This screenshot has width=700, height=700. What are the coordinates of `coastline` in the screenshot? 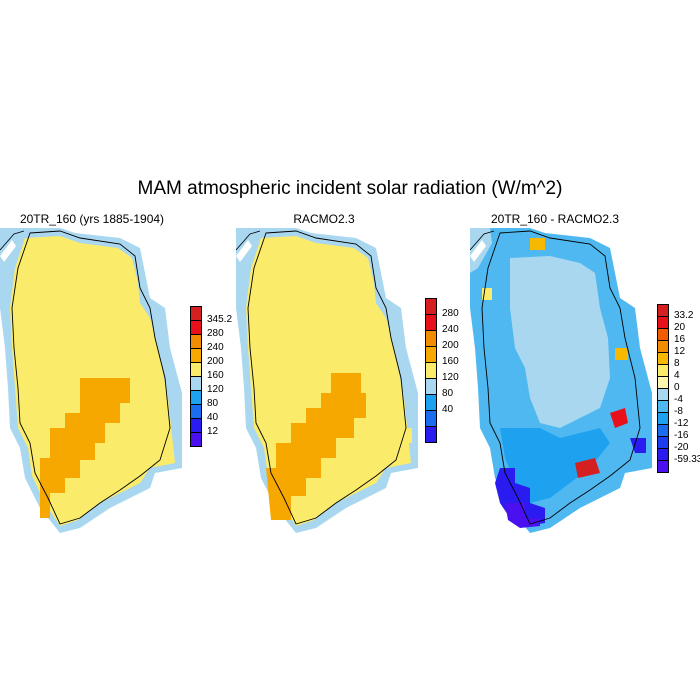 It's located at (91, 377).